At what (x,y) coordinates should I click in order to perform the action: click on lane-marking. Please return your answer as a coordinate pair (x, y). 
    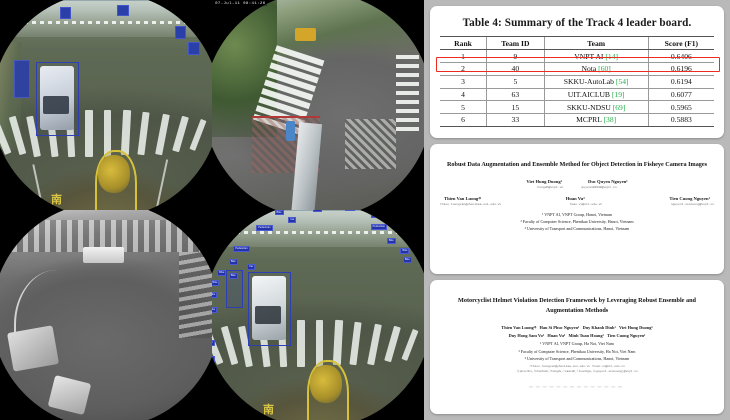
    Looking at the image, I should click on (162, 184).